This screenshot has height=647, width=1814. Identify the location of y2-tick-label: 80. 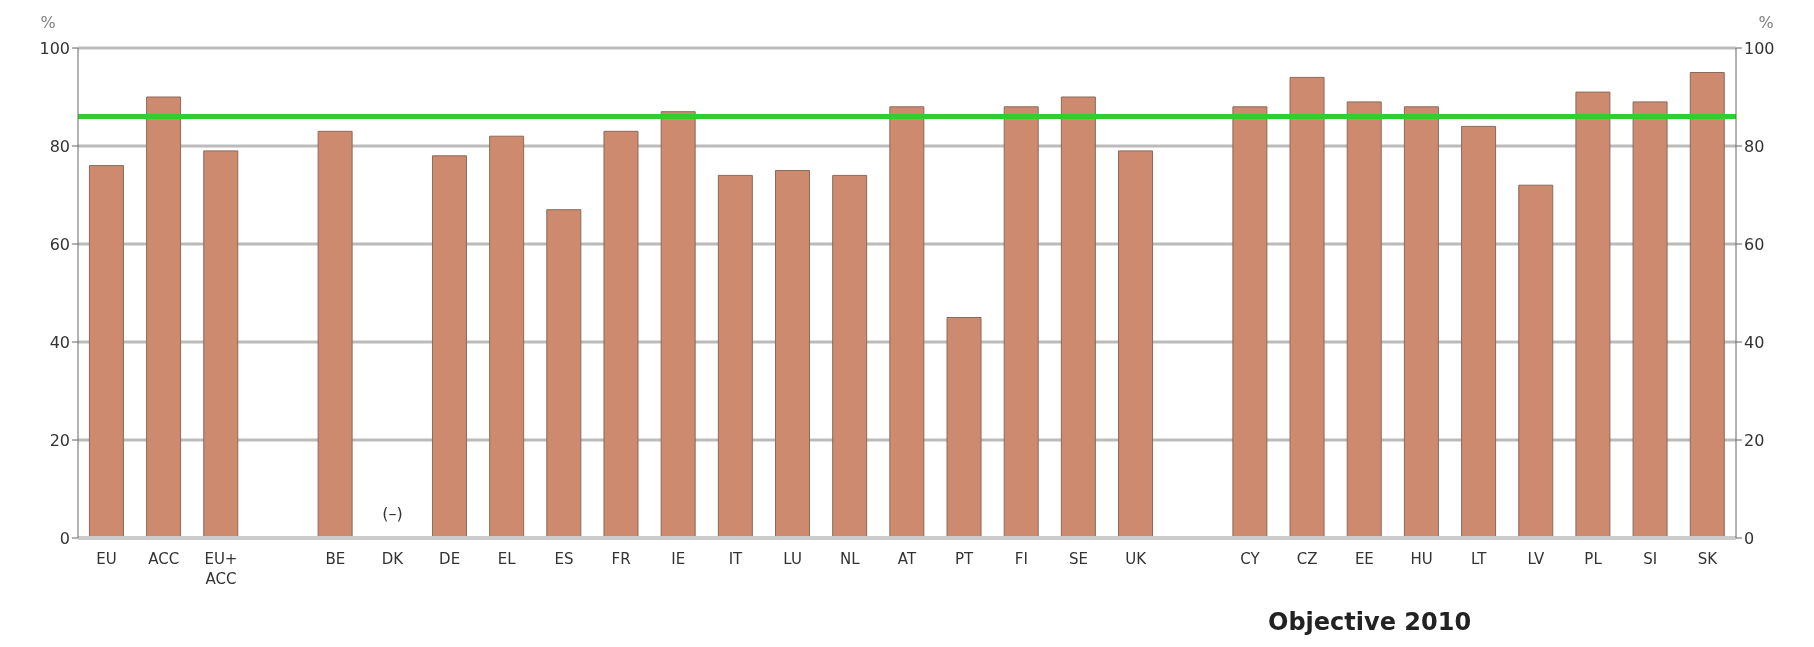
(1754, 146).